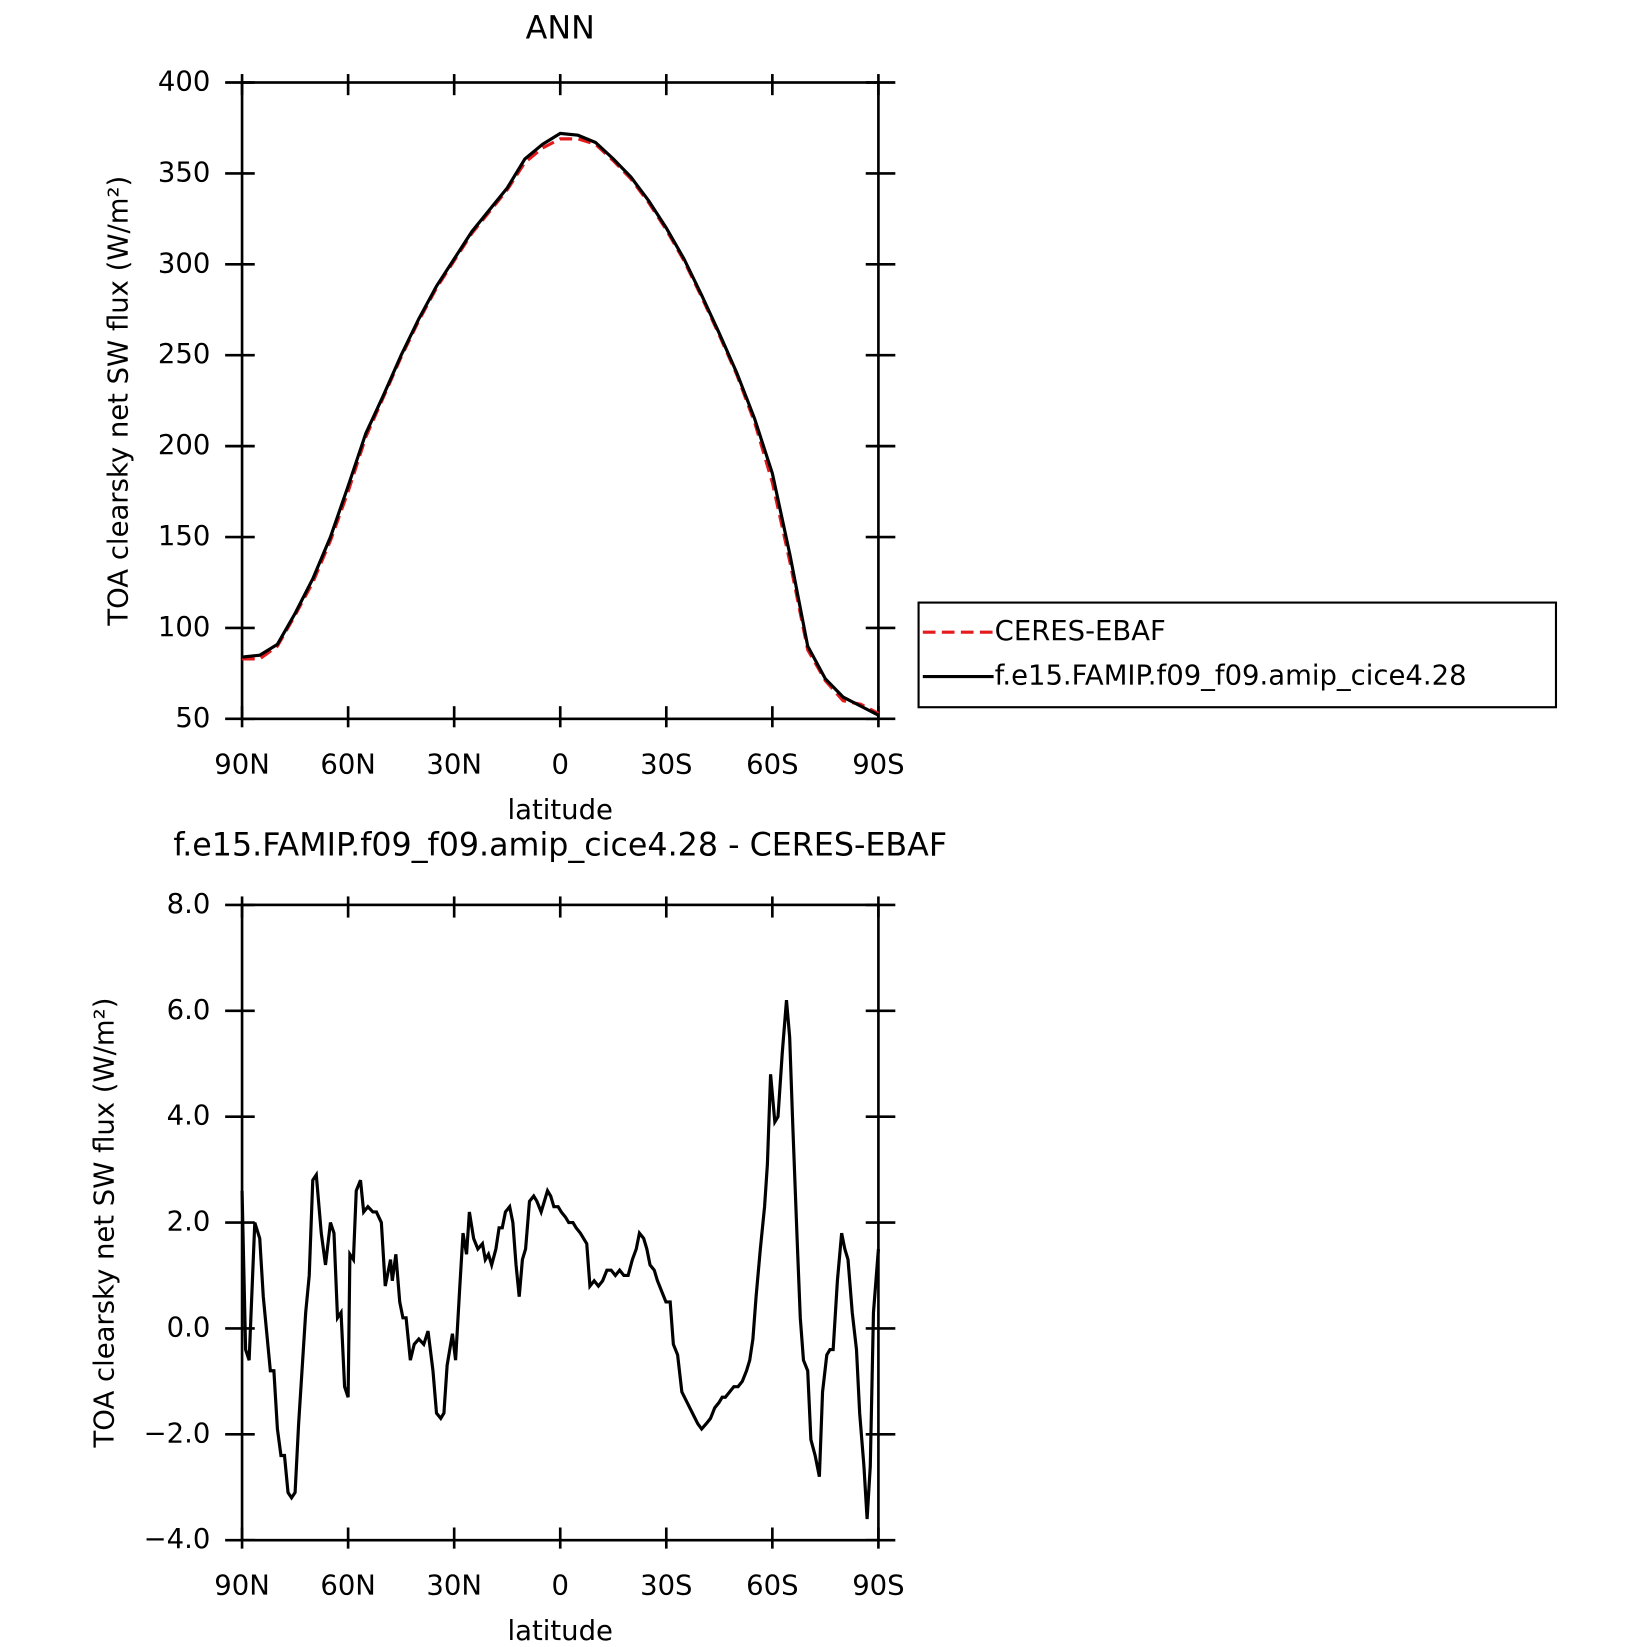 This screenshot has width=1649, height=1647. Describe the element at coordinates (184, 354) in the screenshot. I see `y-tick-label: 250` at that location.